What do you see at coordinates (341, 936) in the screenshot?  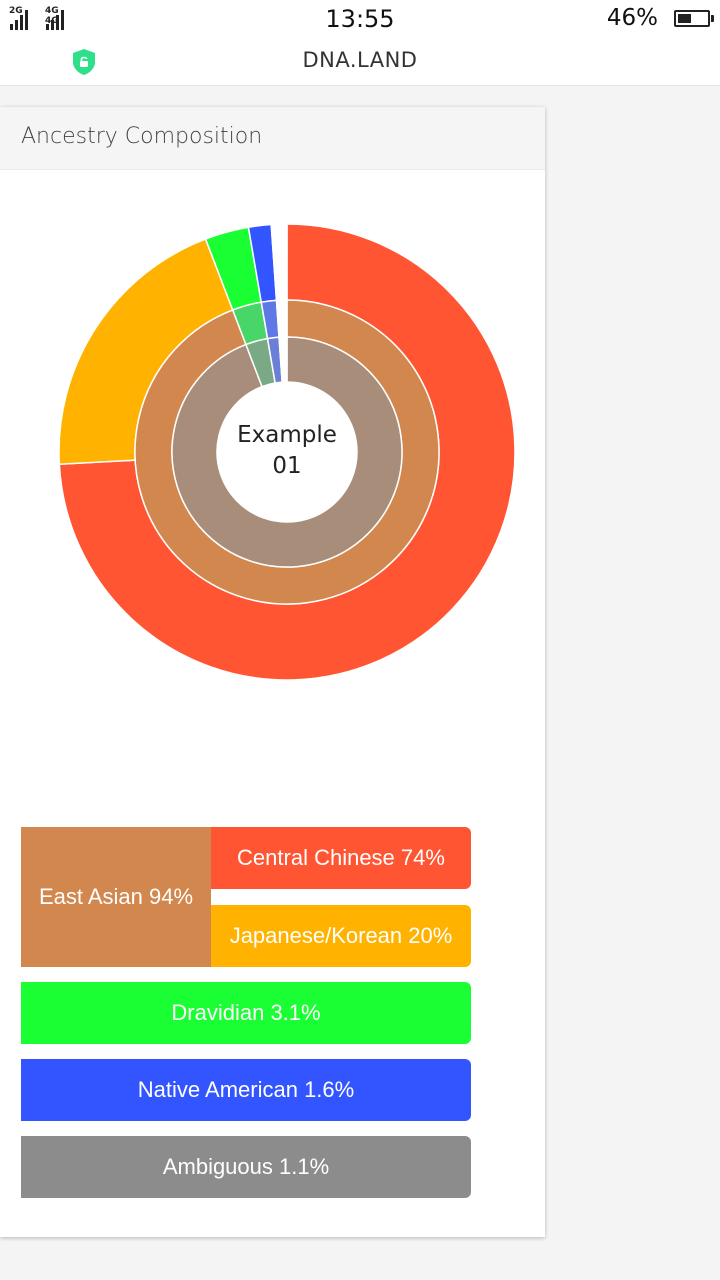 I see `legend-japanese-korean: Japanese/Korean 20%` at bounding box center [341, 936].